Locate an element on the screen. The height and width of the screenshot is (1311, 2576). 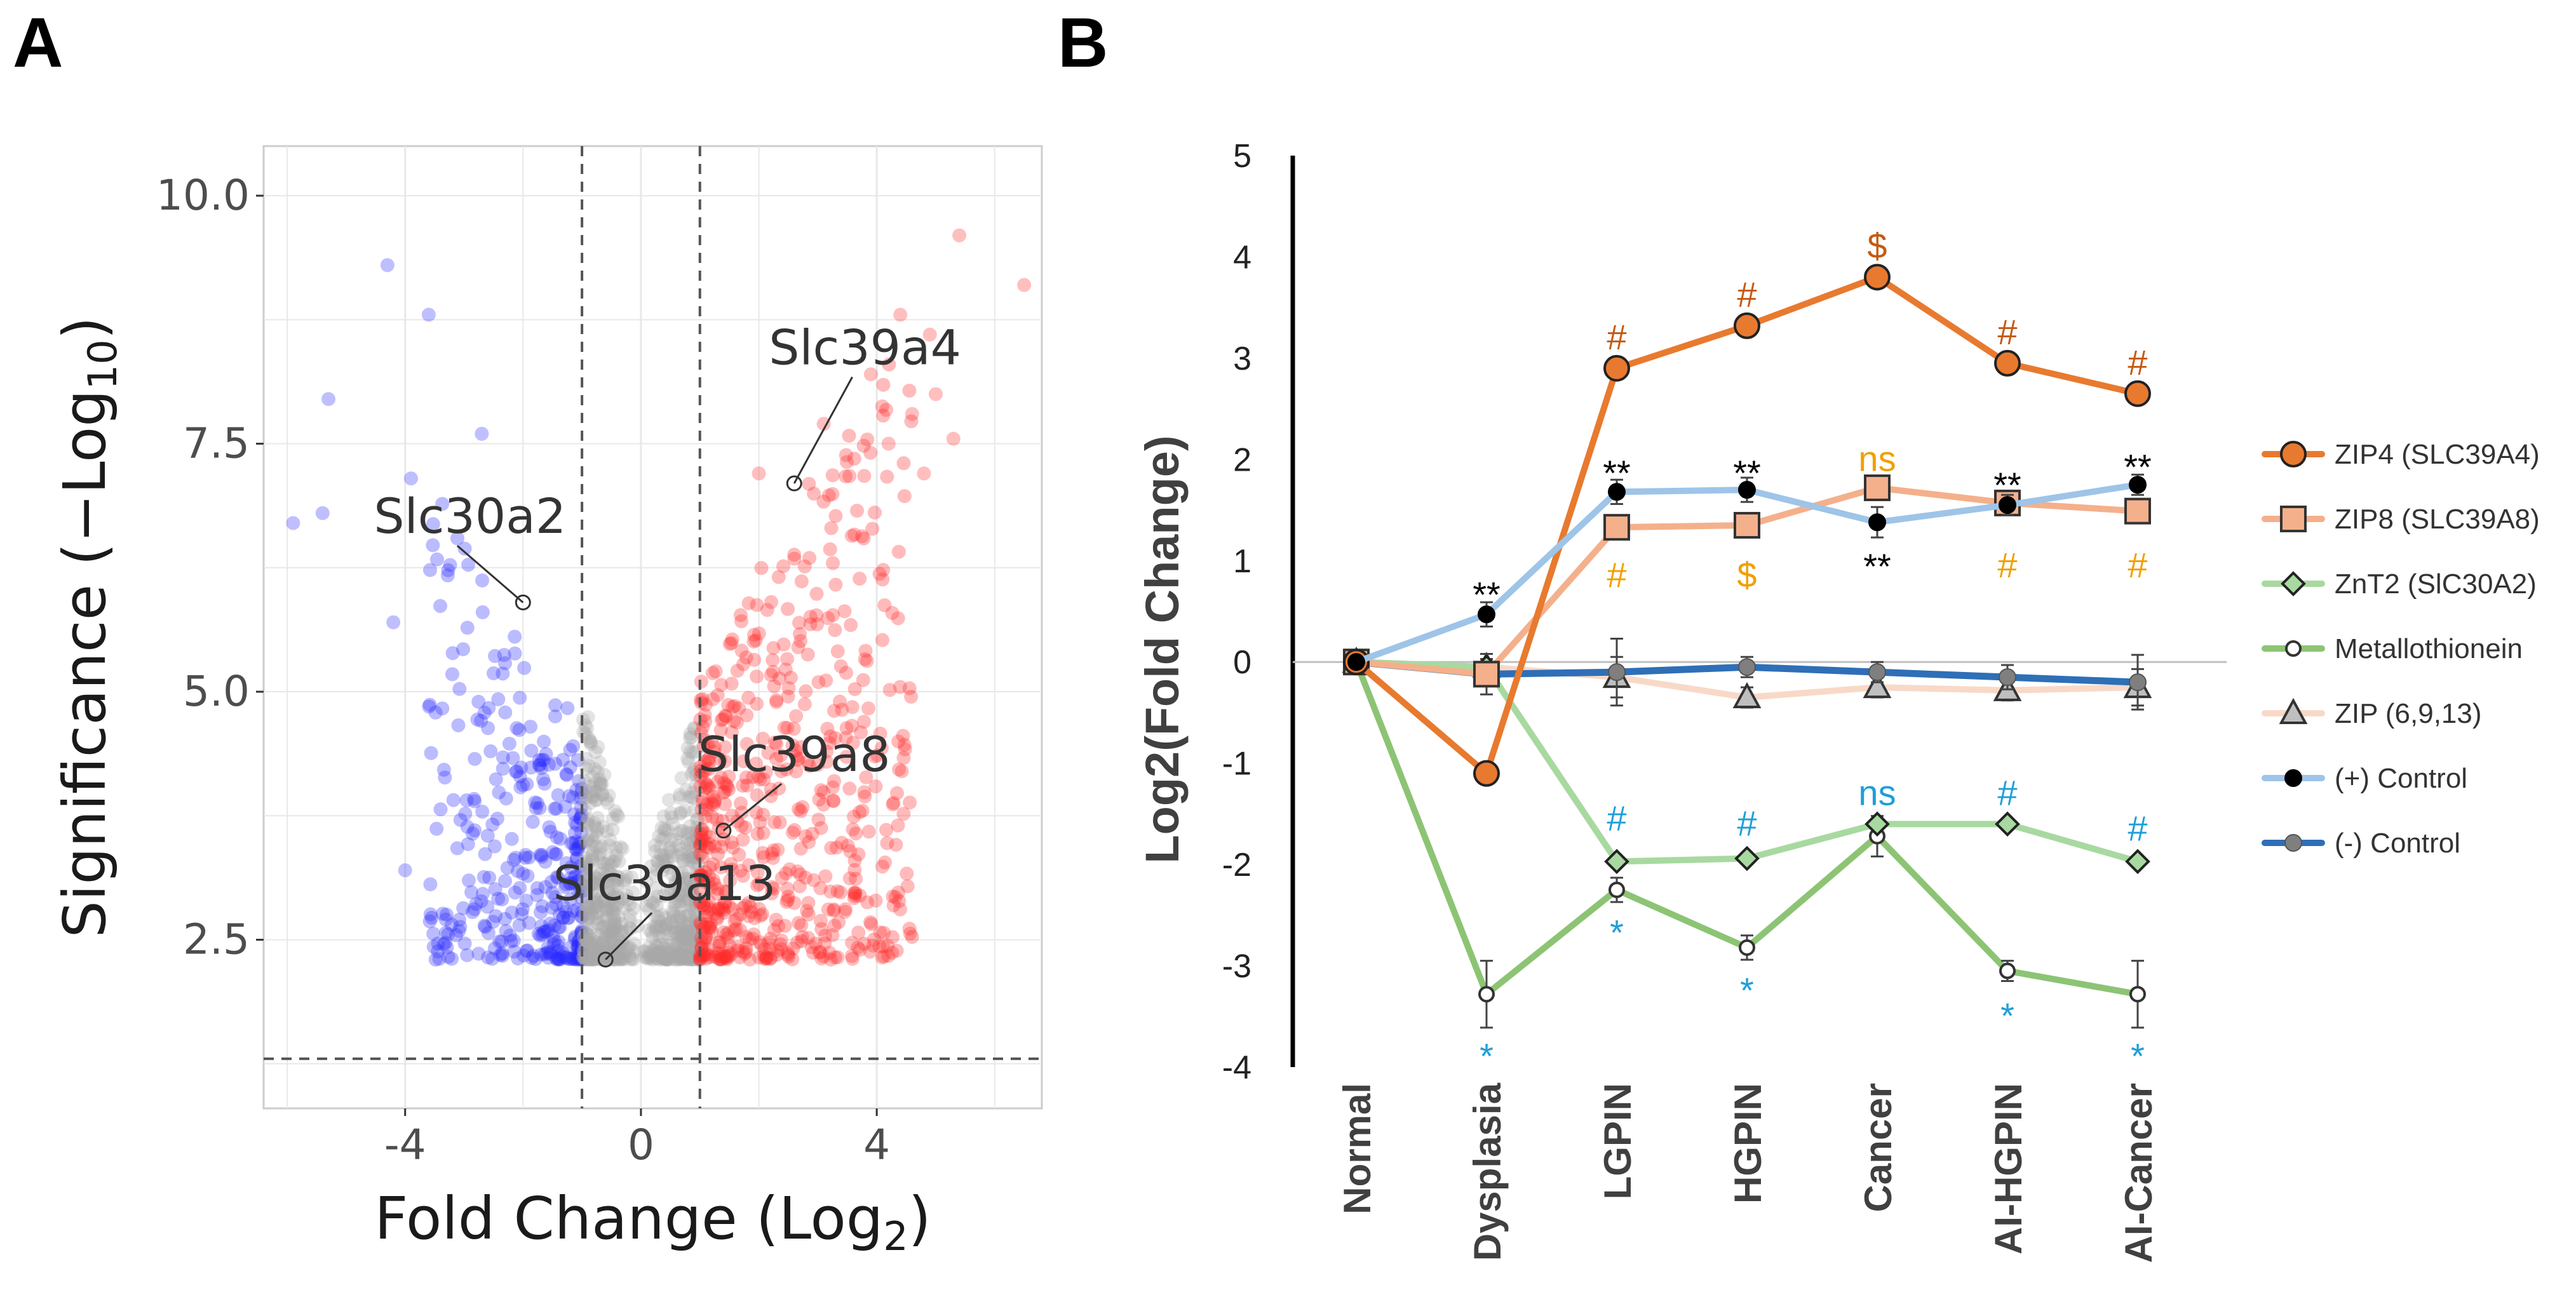
volcano-gene-label: Slc39a4 is located at coordinates (865, 348).